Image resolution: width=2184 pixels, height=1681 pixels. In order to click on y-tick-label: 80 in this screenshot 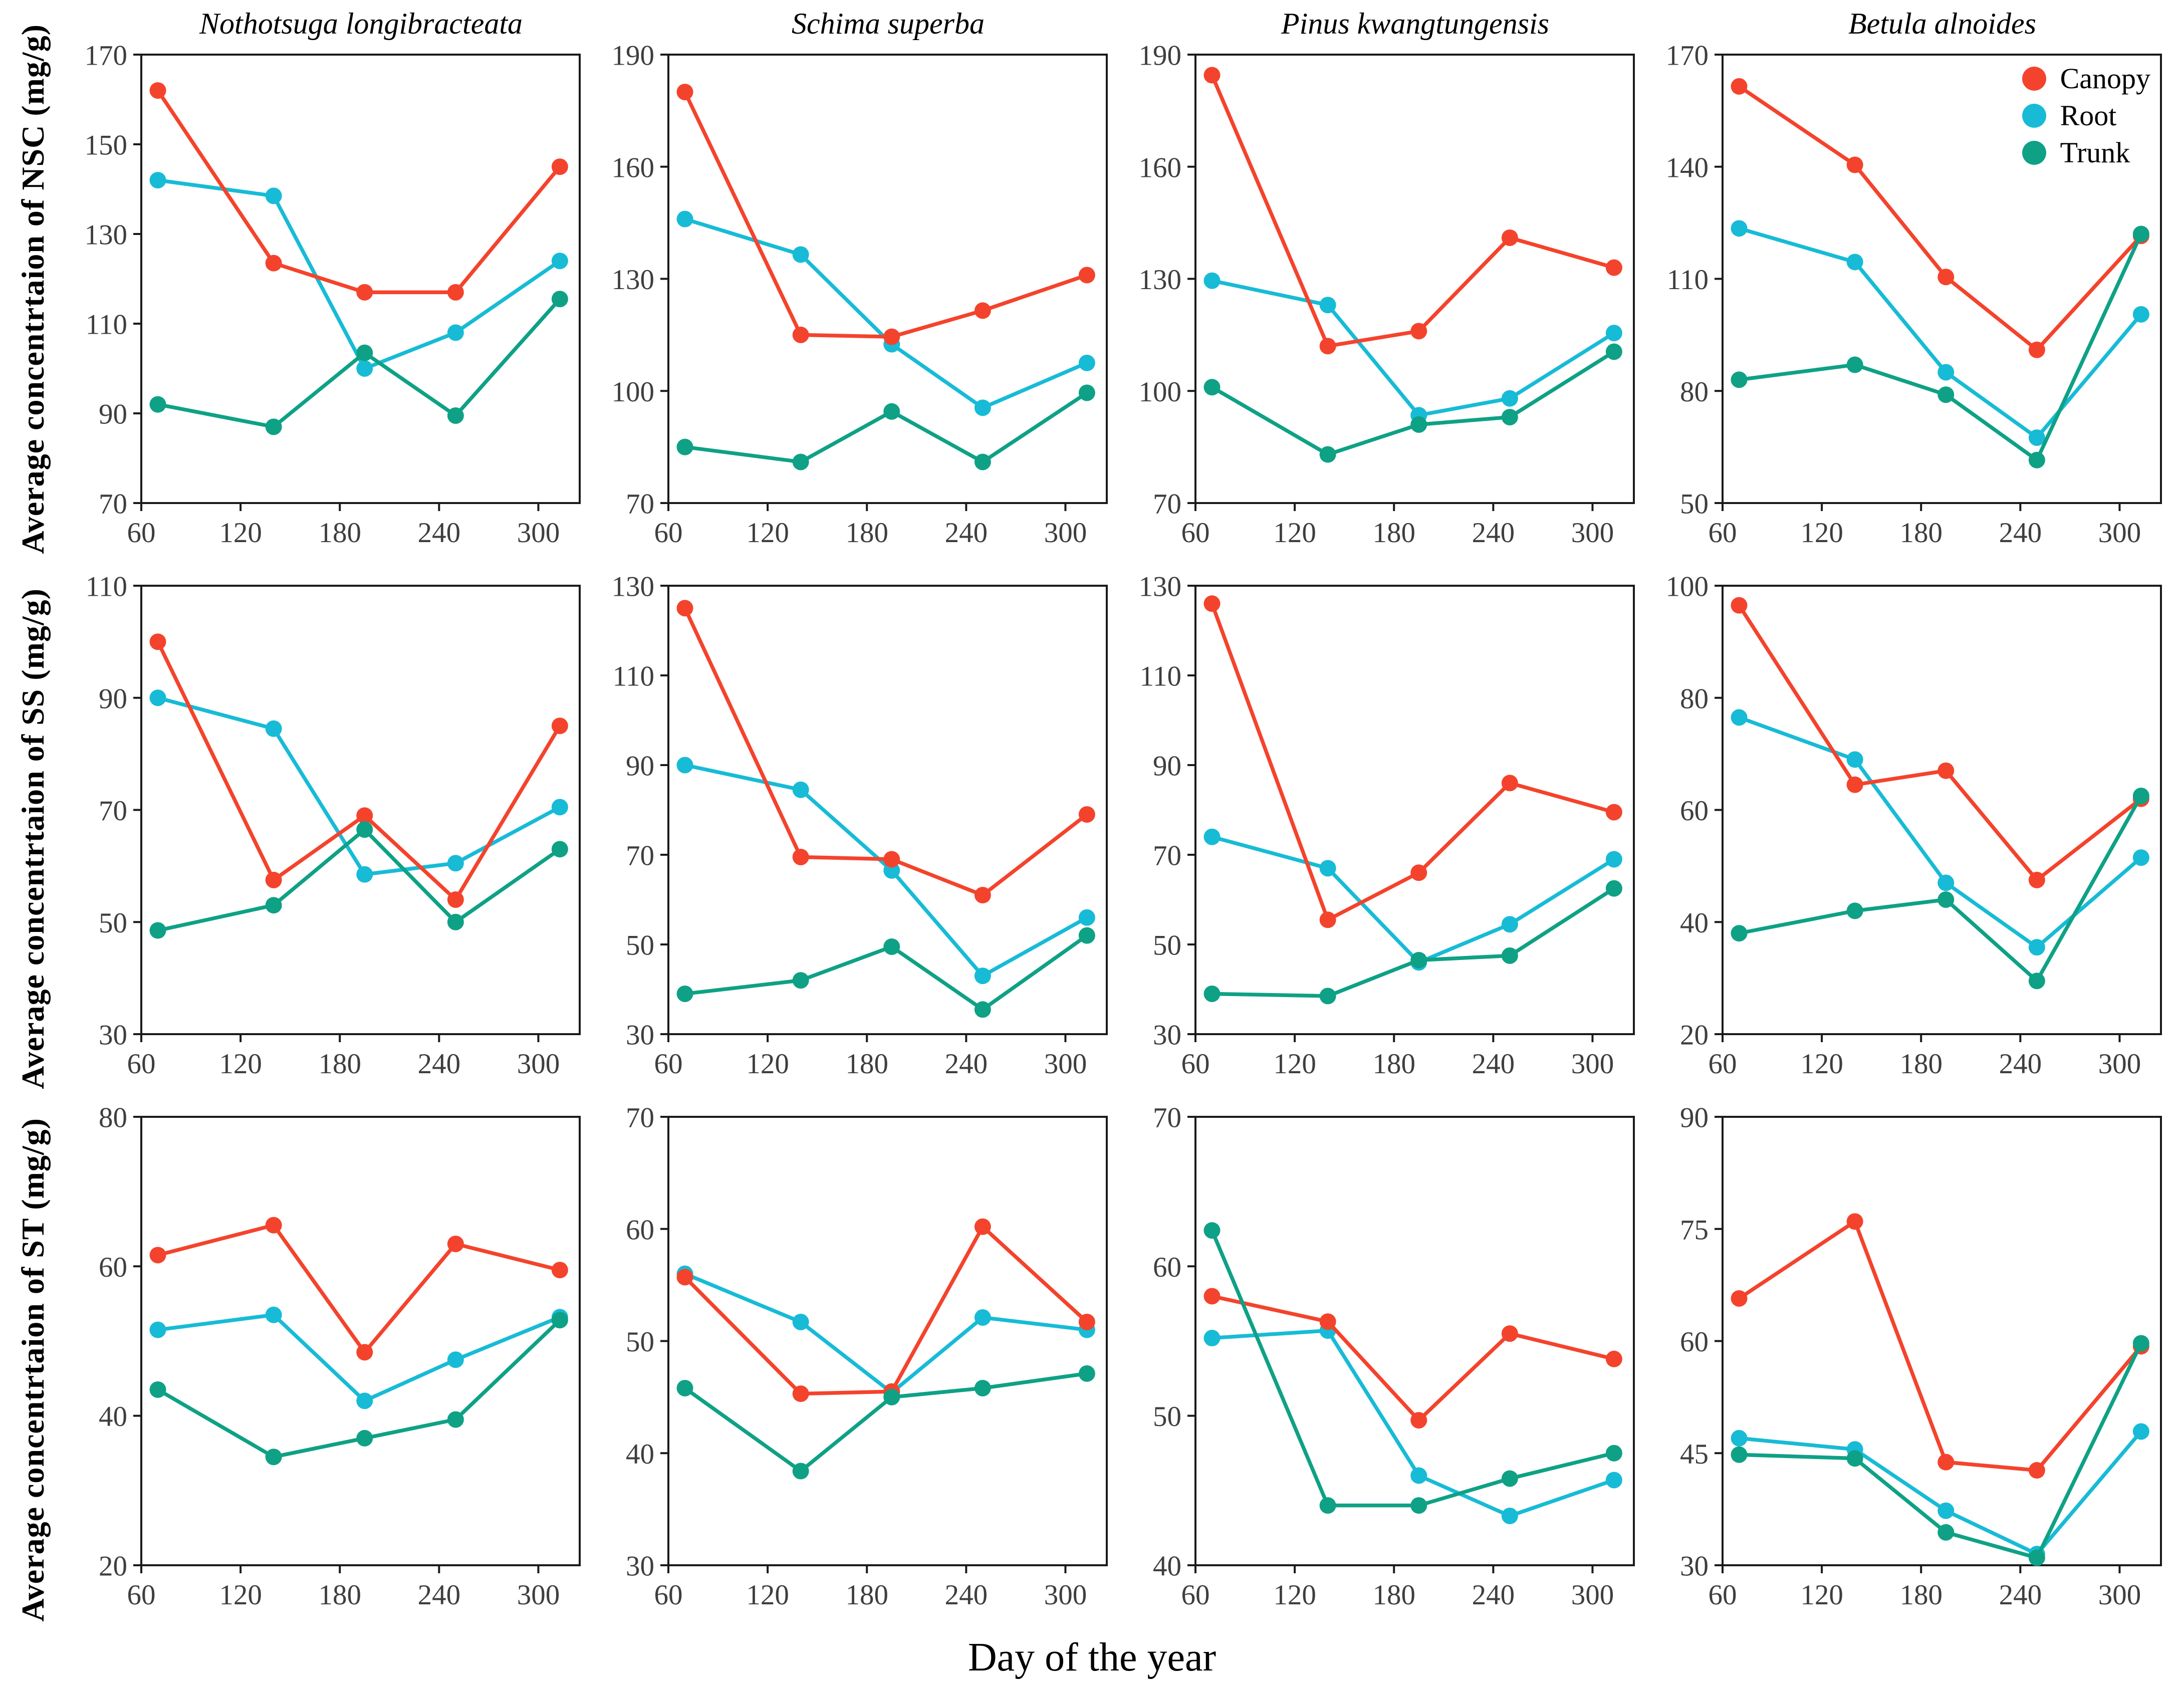, I will do `click(1694, 698)`.